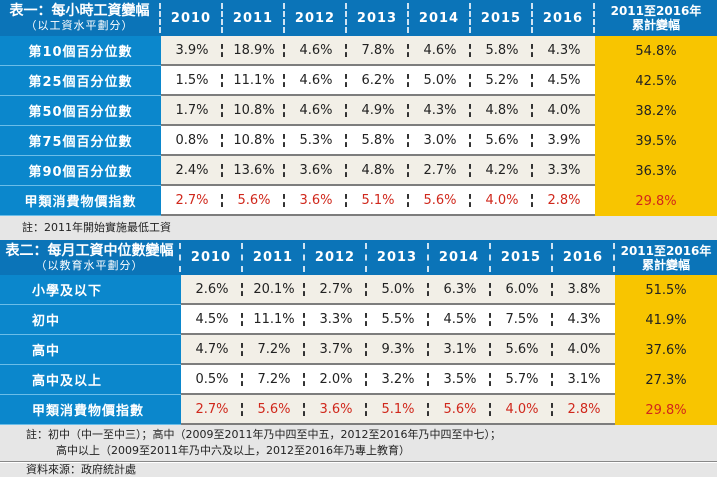 The width and height of the screenshot is (717, 477). I want to click on year-header: 2014, so click(440, 18).